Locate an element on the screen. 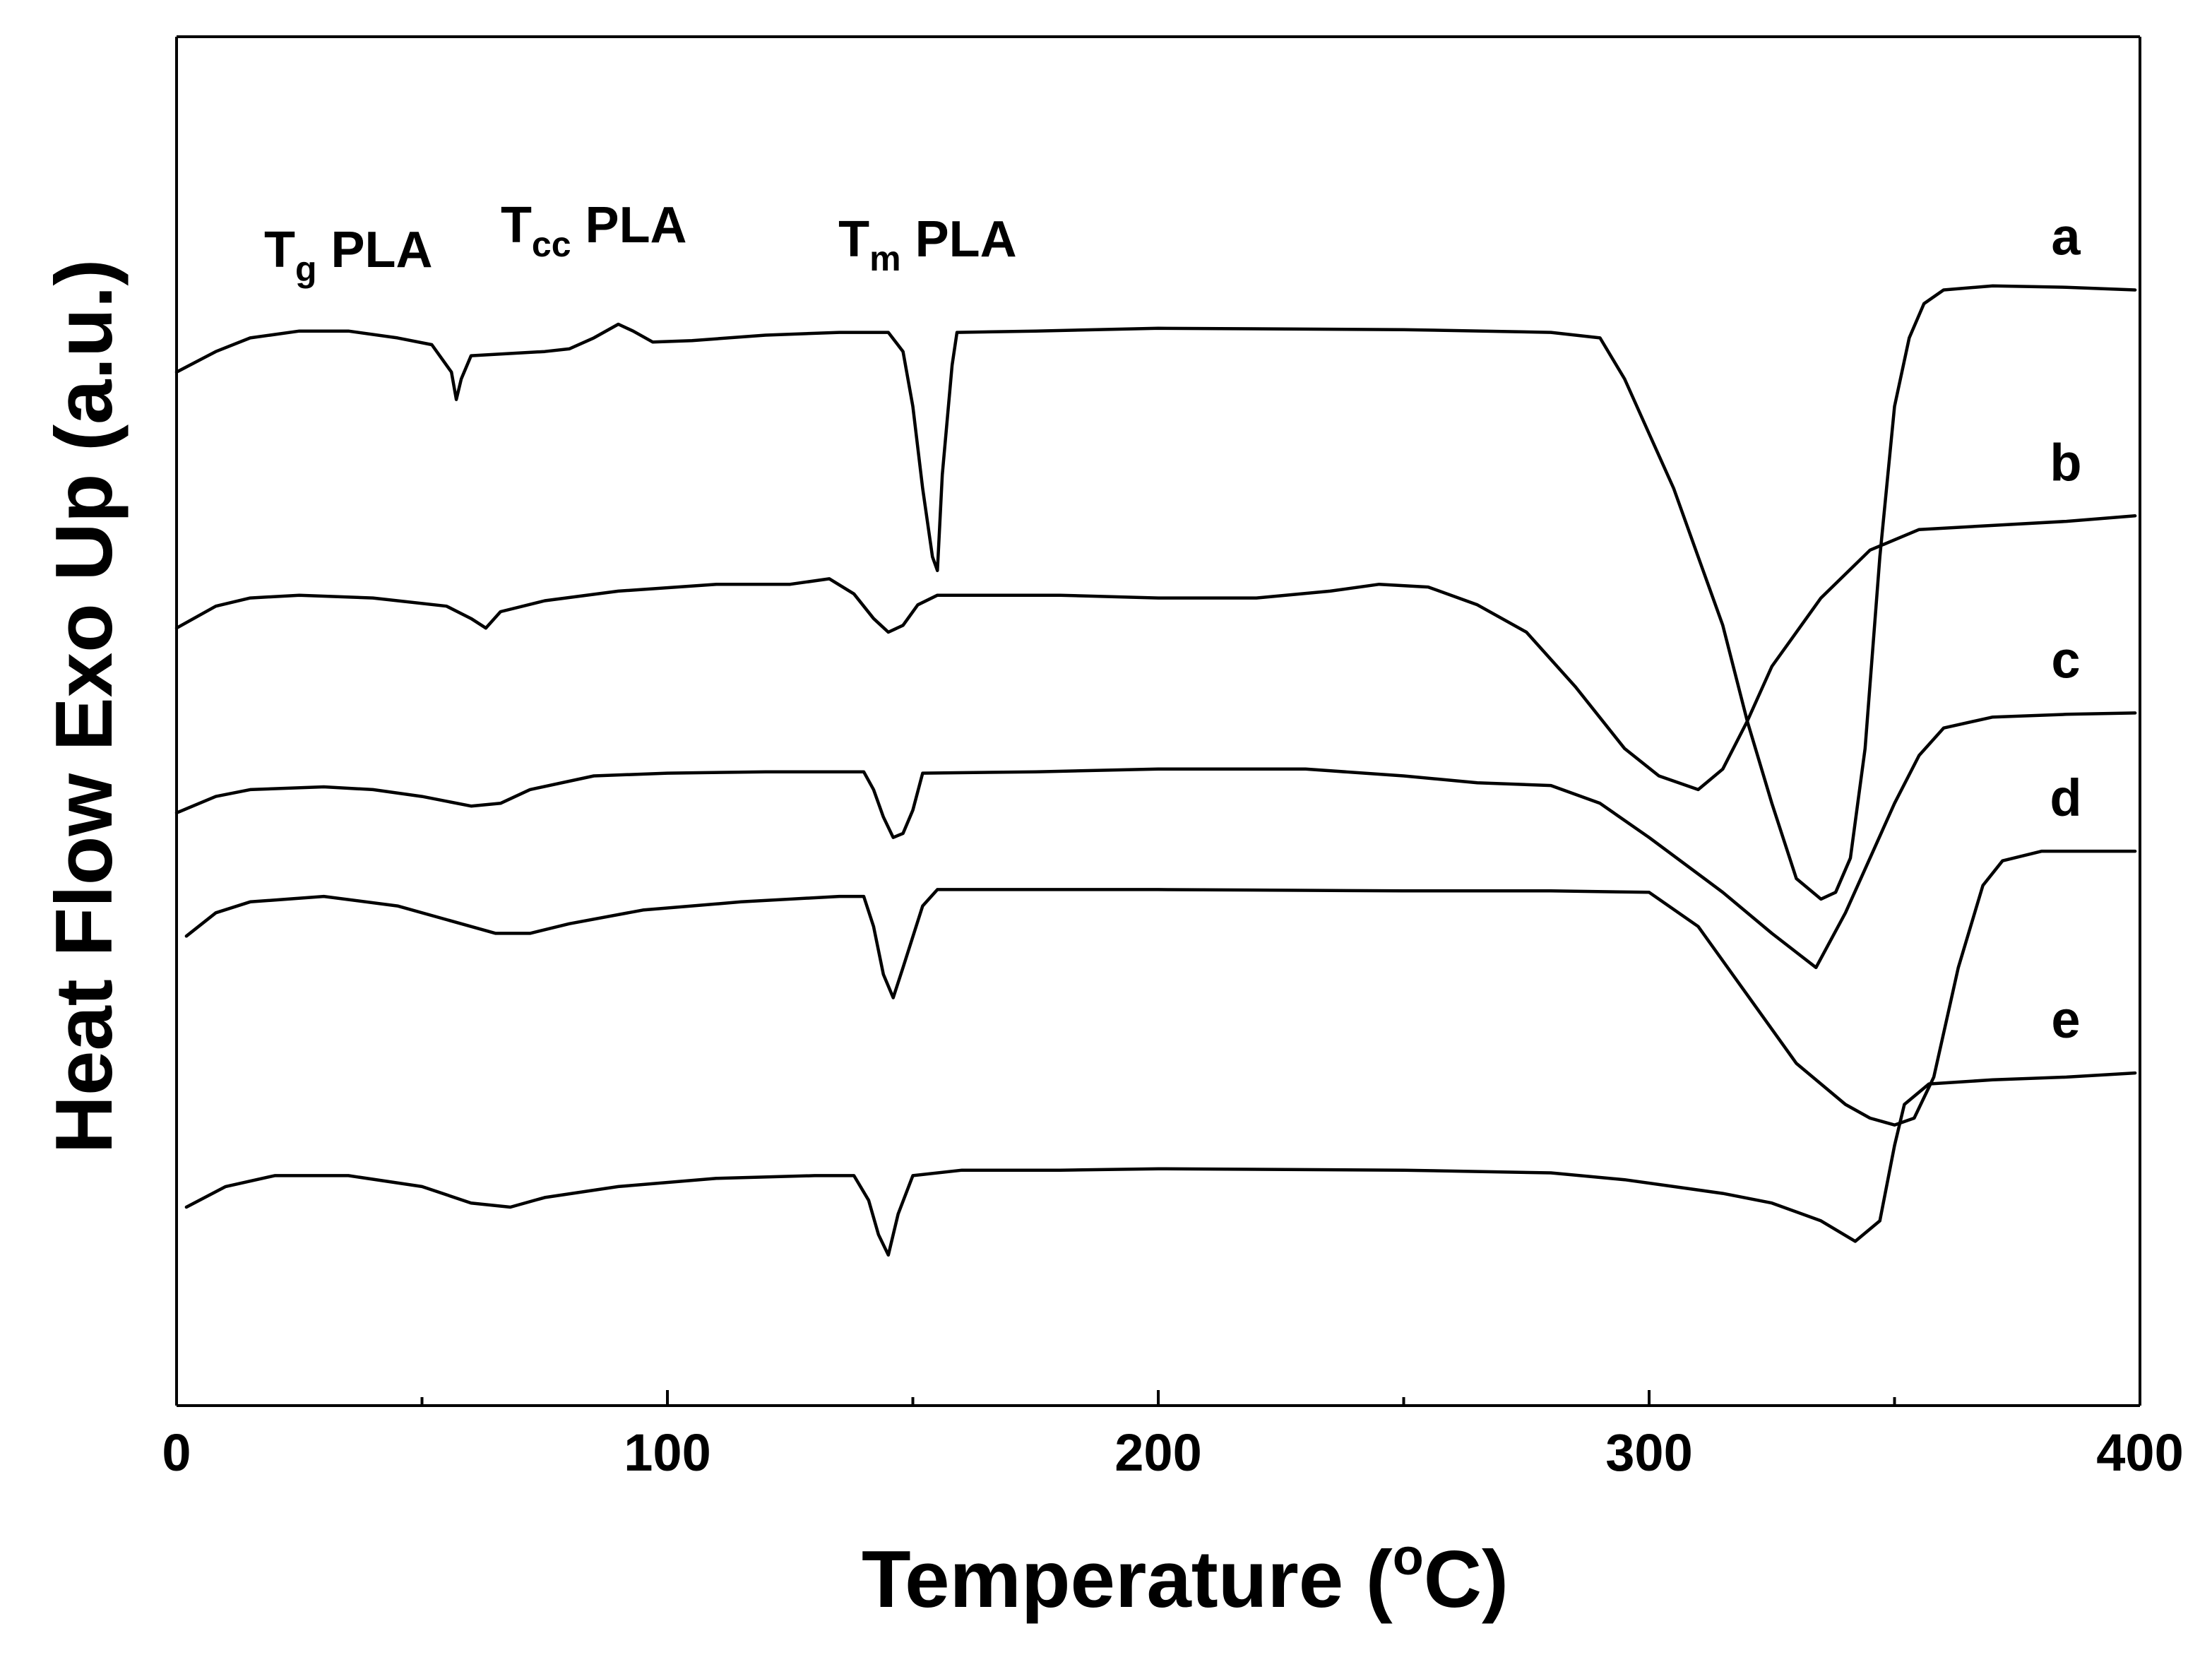 Image resolution: width=2212 pixels, height=1662 pixels. series-label-e: e is located at coordinates (2065, 1020).